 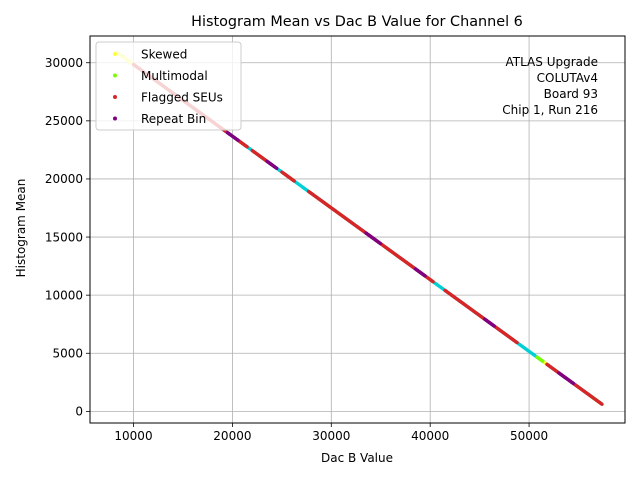 What do you see at coordinates (430, 436) in the screenshot?
I see `x-tick-label: 40000` at bounding box center [430, 436].